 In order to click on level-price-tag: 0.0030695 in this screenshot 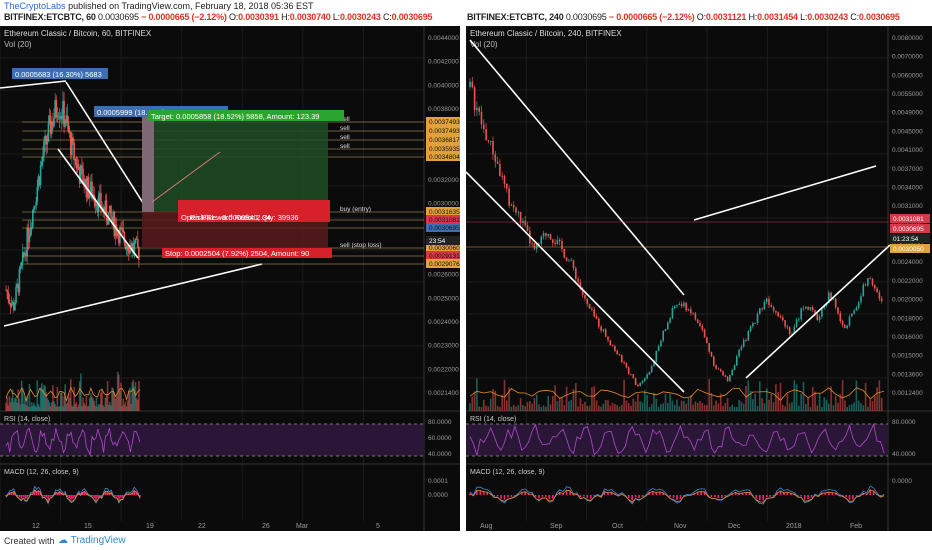, I will do `click(444, 228)`.